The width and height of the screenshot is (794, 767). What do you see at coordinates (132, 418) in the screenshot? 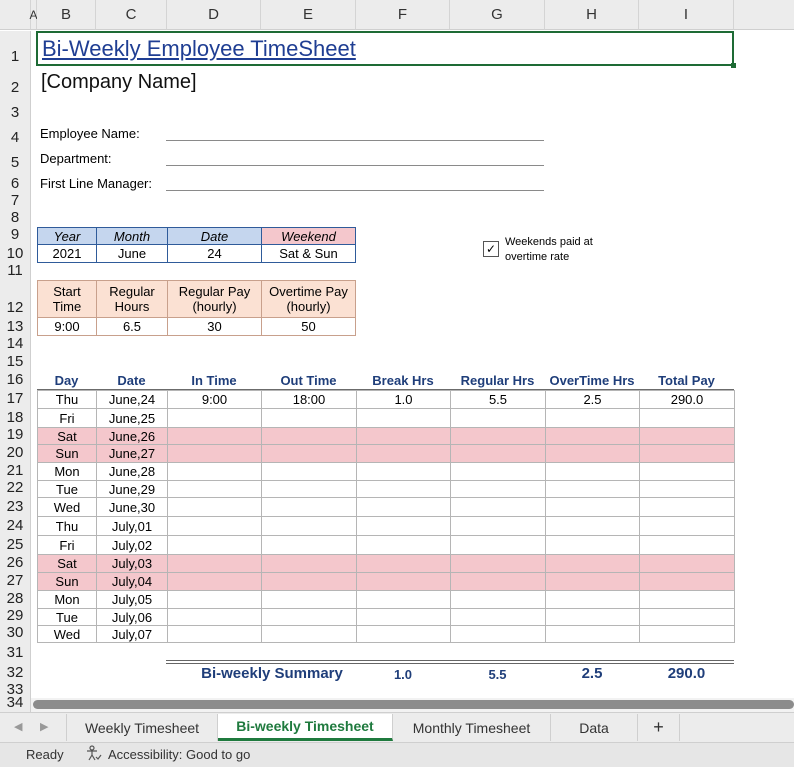
I see `ts-cell-date: June,25` at bounding box center [132, 418].